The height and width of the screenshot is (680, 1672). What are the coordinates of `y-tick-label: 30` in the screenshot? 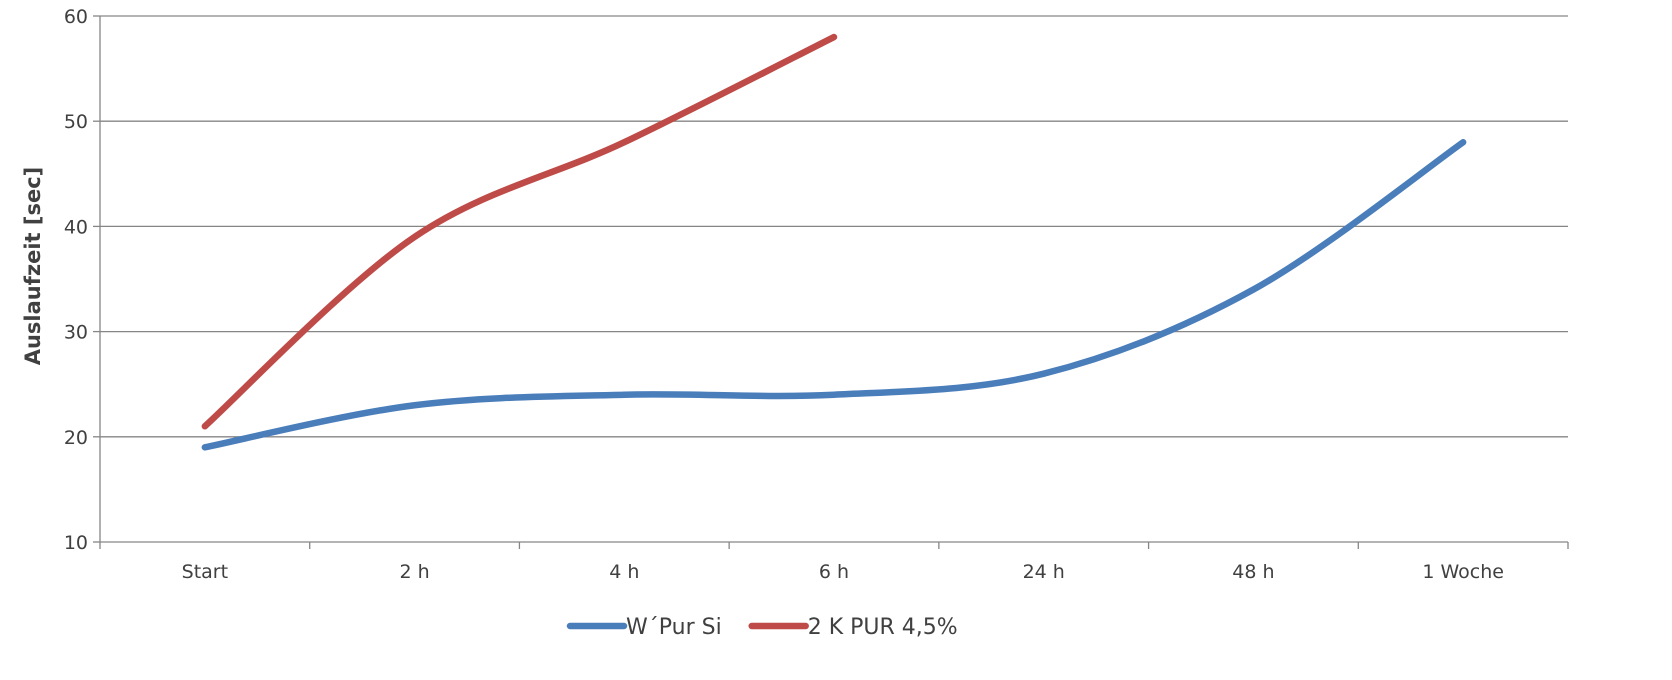 It's located at (76, 333).